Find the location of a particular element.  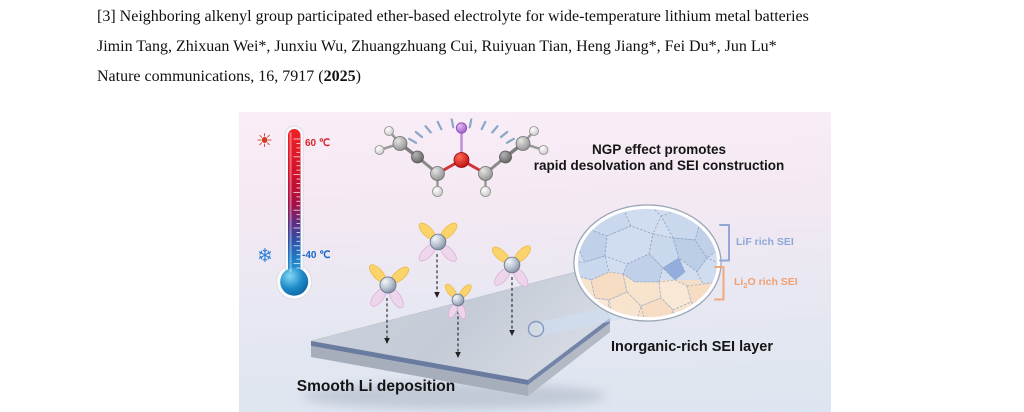

inorganic-sei-label: Inorganic-rich SEI layer is located at coordinates (692, 347).